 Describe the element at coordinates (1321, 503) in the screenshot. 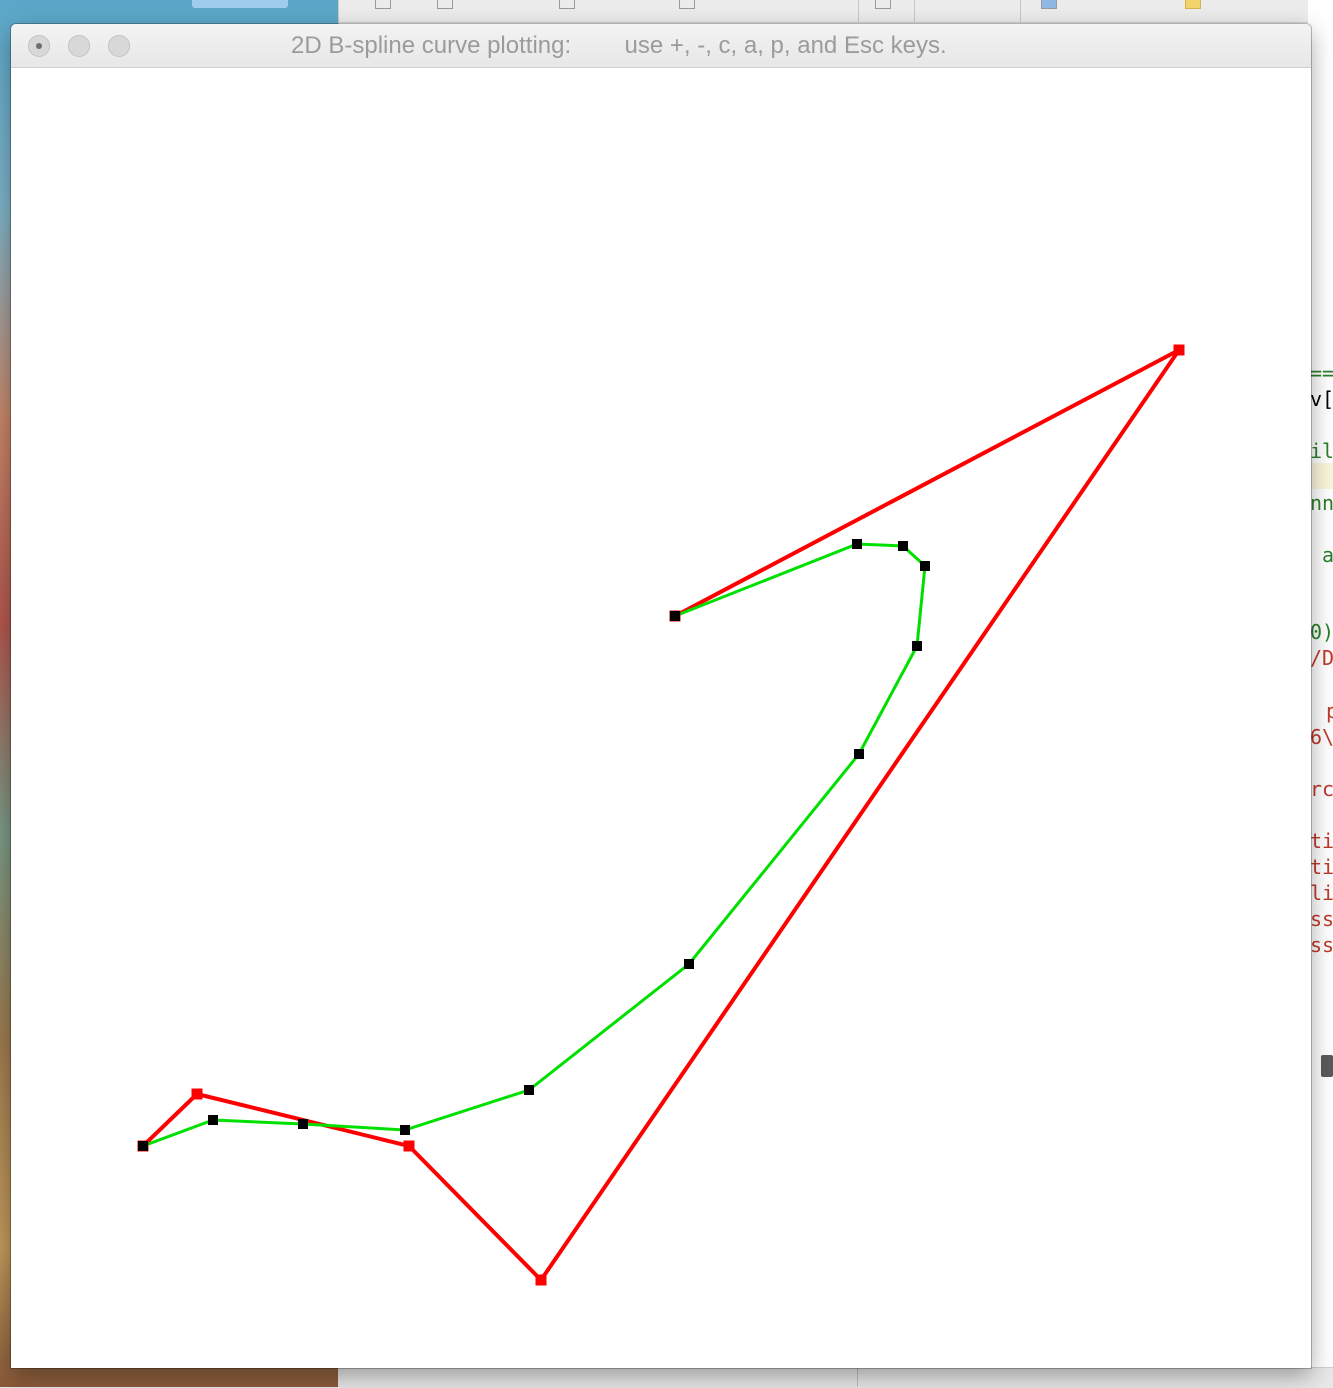

I see `code-fragment: nn` at that location.